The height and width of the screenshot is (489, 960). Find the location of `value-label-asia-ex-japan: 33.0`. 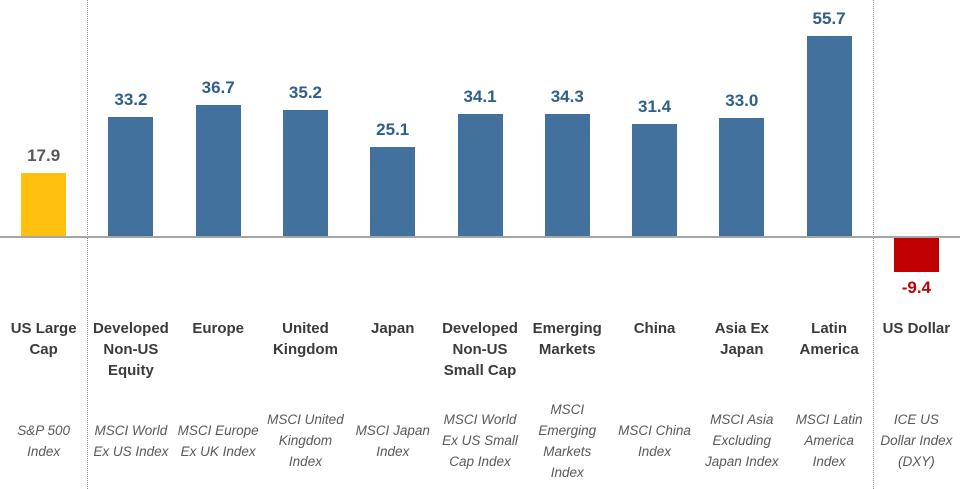

value-label-asia-ex-japan: 33.0 is located at coordinates (742, 101).